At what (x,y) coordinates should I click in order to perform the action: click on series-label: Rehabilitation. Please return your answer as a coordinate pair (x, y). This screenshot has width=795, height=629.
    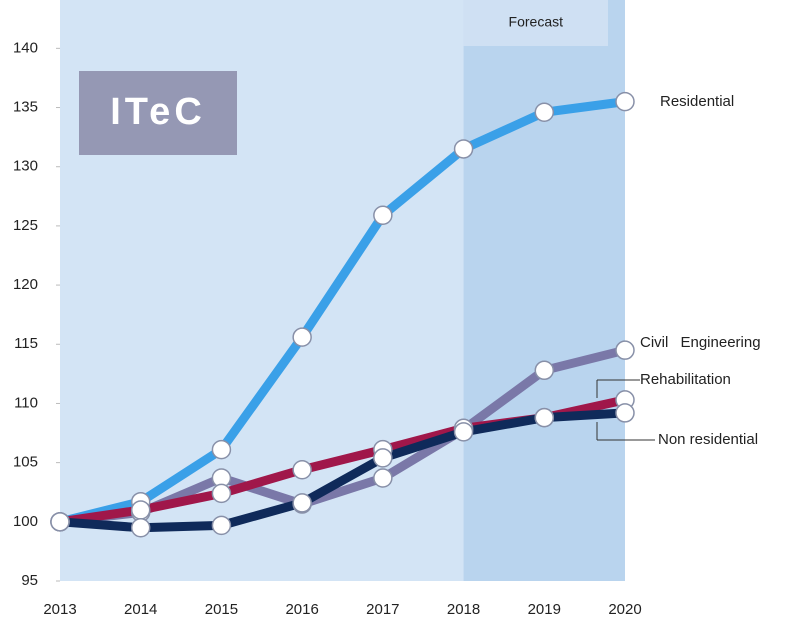
    Looking at the image, I should click on (685, 379).